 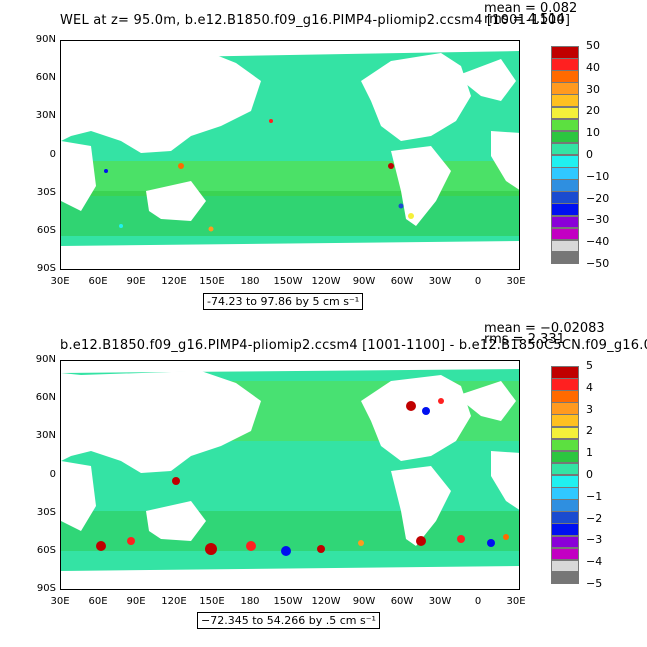 I want to click on top-colorbar: 50 40 30 20 10 0 −10 −20 −30 −40 −50, so click(x=580, y=154).